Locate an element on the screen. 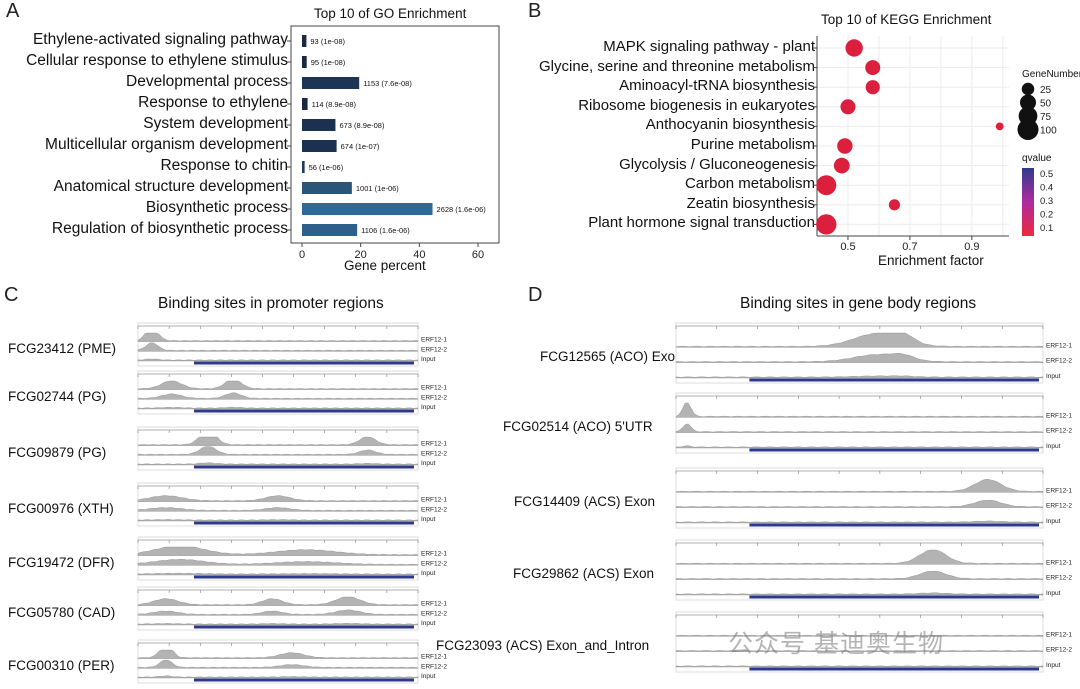  section-c-gene-label: FCG05780 (CAD) is located at coordinates (62, 612).